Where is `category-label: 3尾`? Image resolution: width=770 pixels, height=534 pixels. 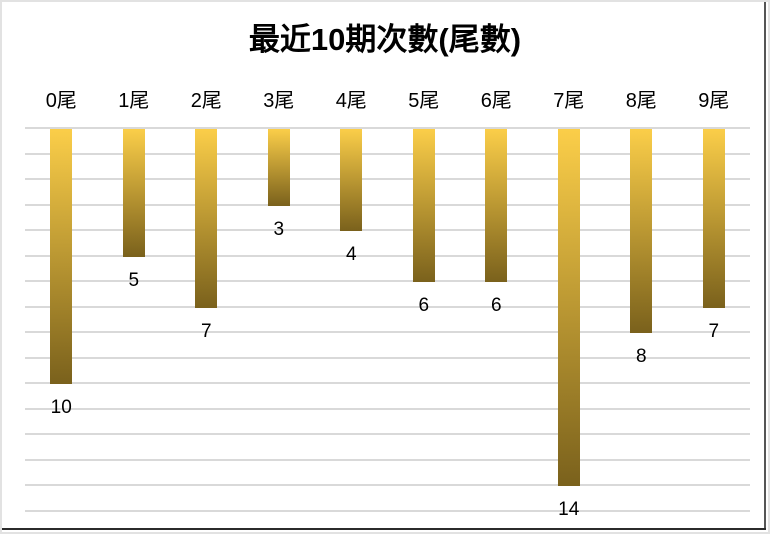 category-label: 3尾 is located at coordinates (279, 101).